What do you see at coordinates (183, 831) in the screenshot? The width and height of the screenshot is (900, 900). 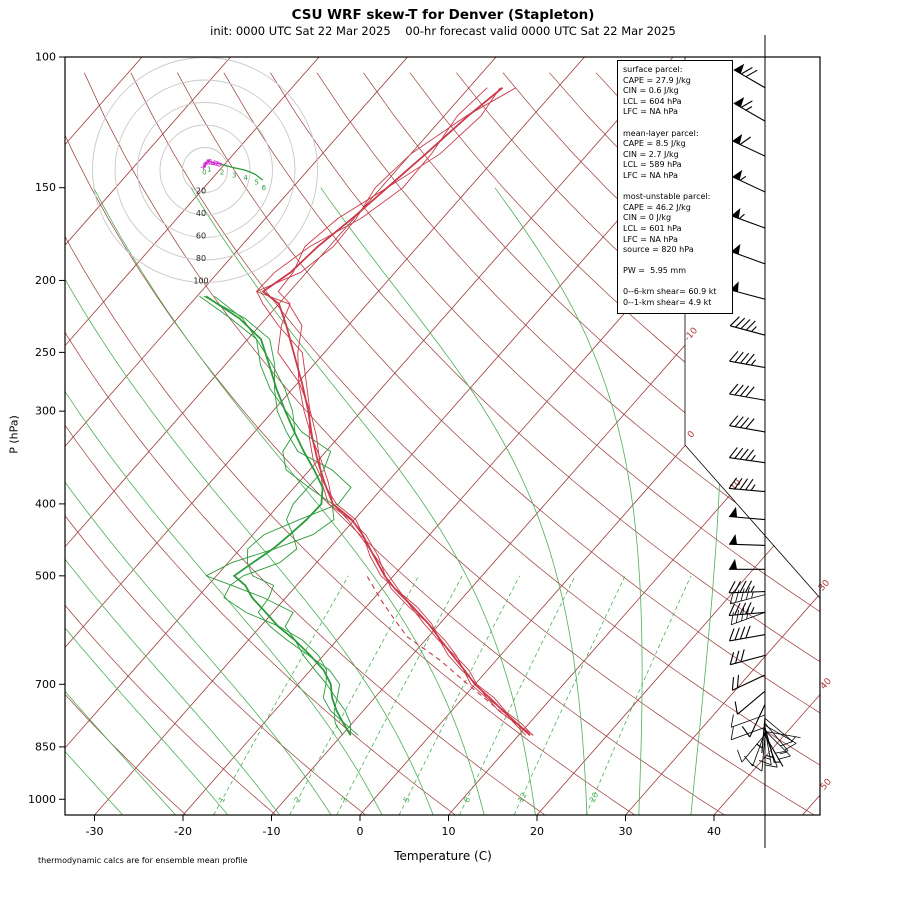 I see `svg-text: -20` at bounding box center [183, 831].